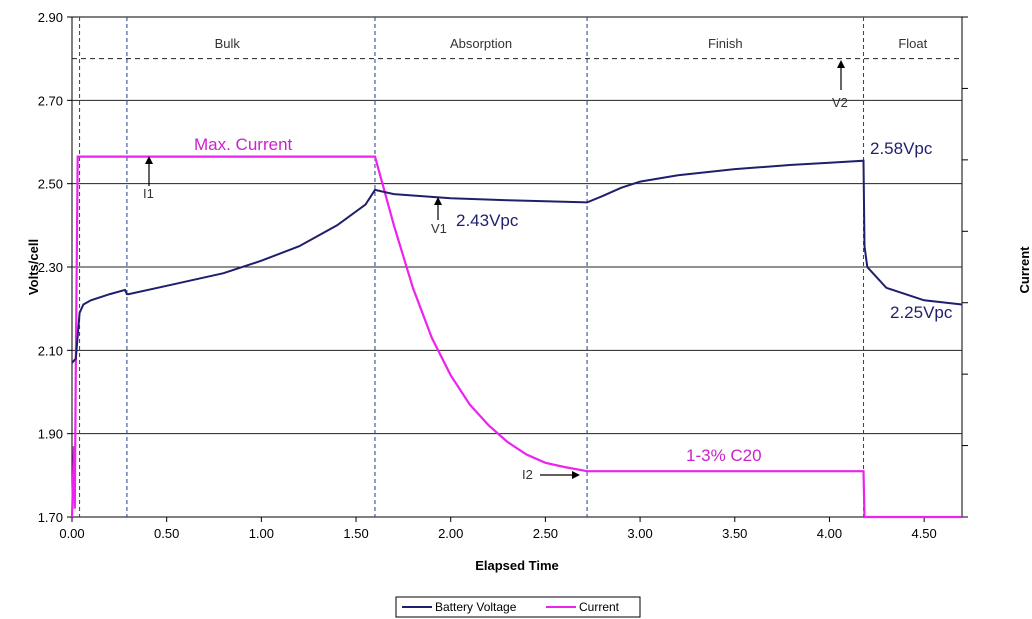 This screenshot has height=619, width=1032. I want to click on y-tick-label: 2.10, so click(50, 350).